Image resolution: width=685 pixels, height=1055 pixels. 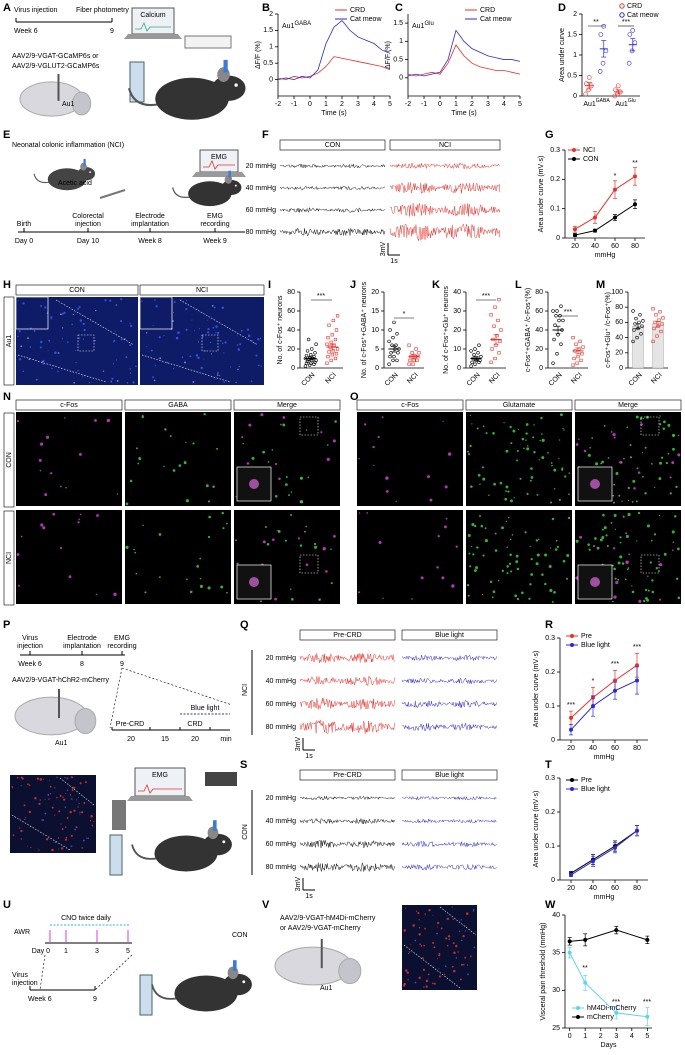 I want to click on y-axis-label: ΔF/F (%), so click(x=388, y=55).